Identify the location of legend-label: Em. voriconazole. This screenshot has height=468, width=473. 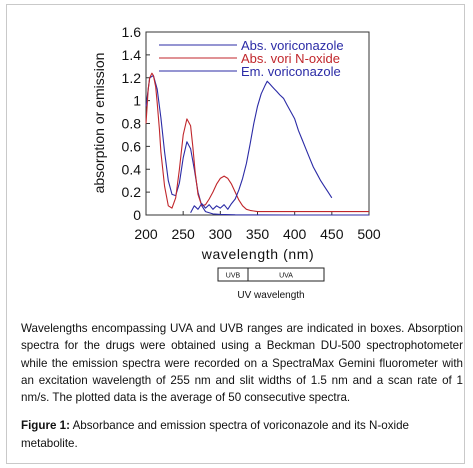
(291, 71).